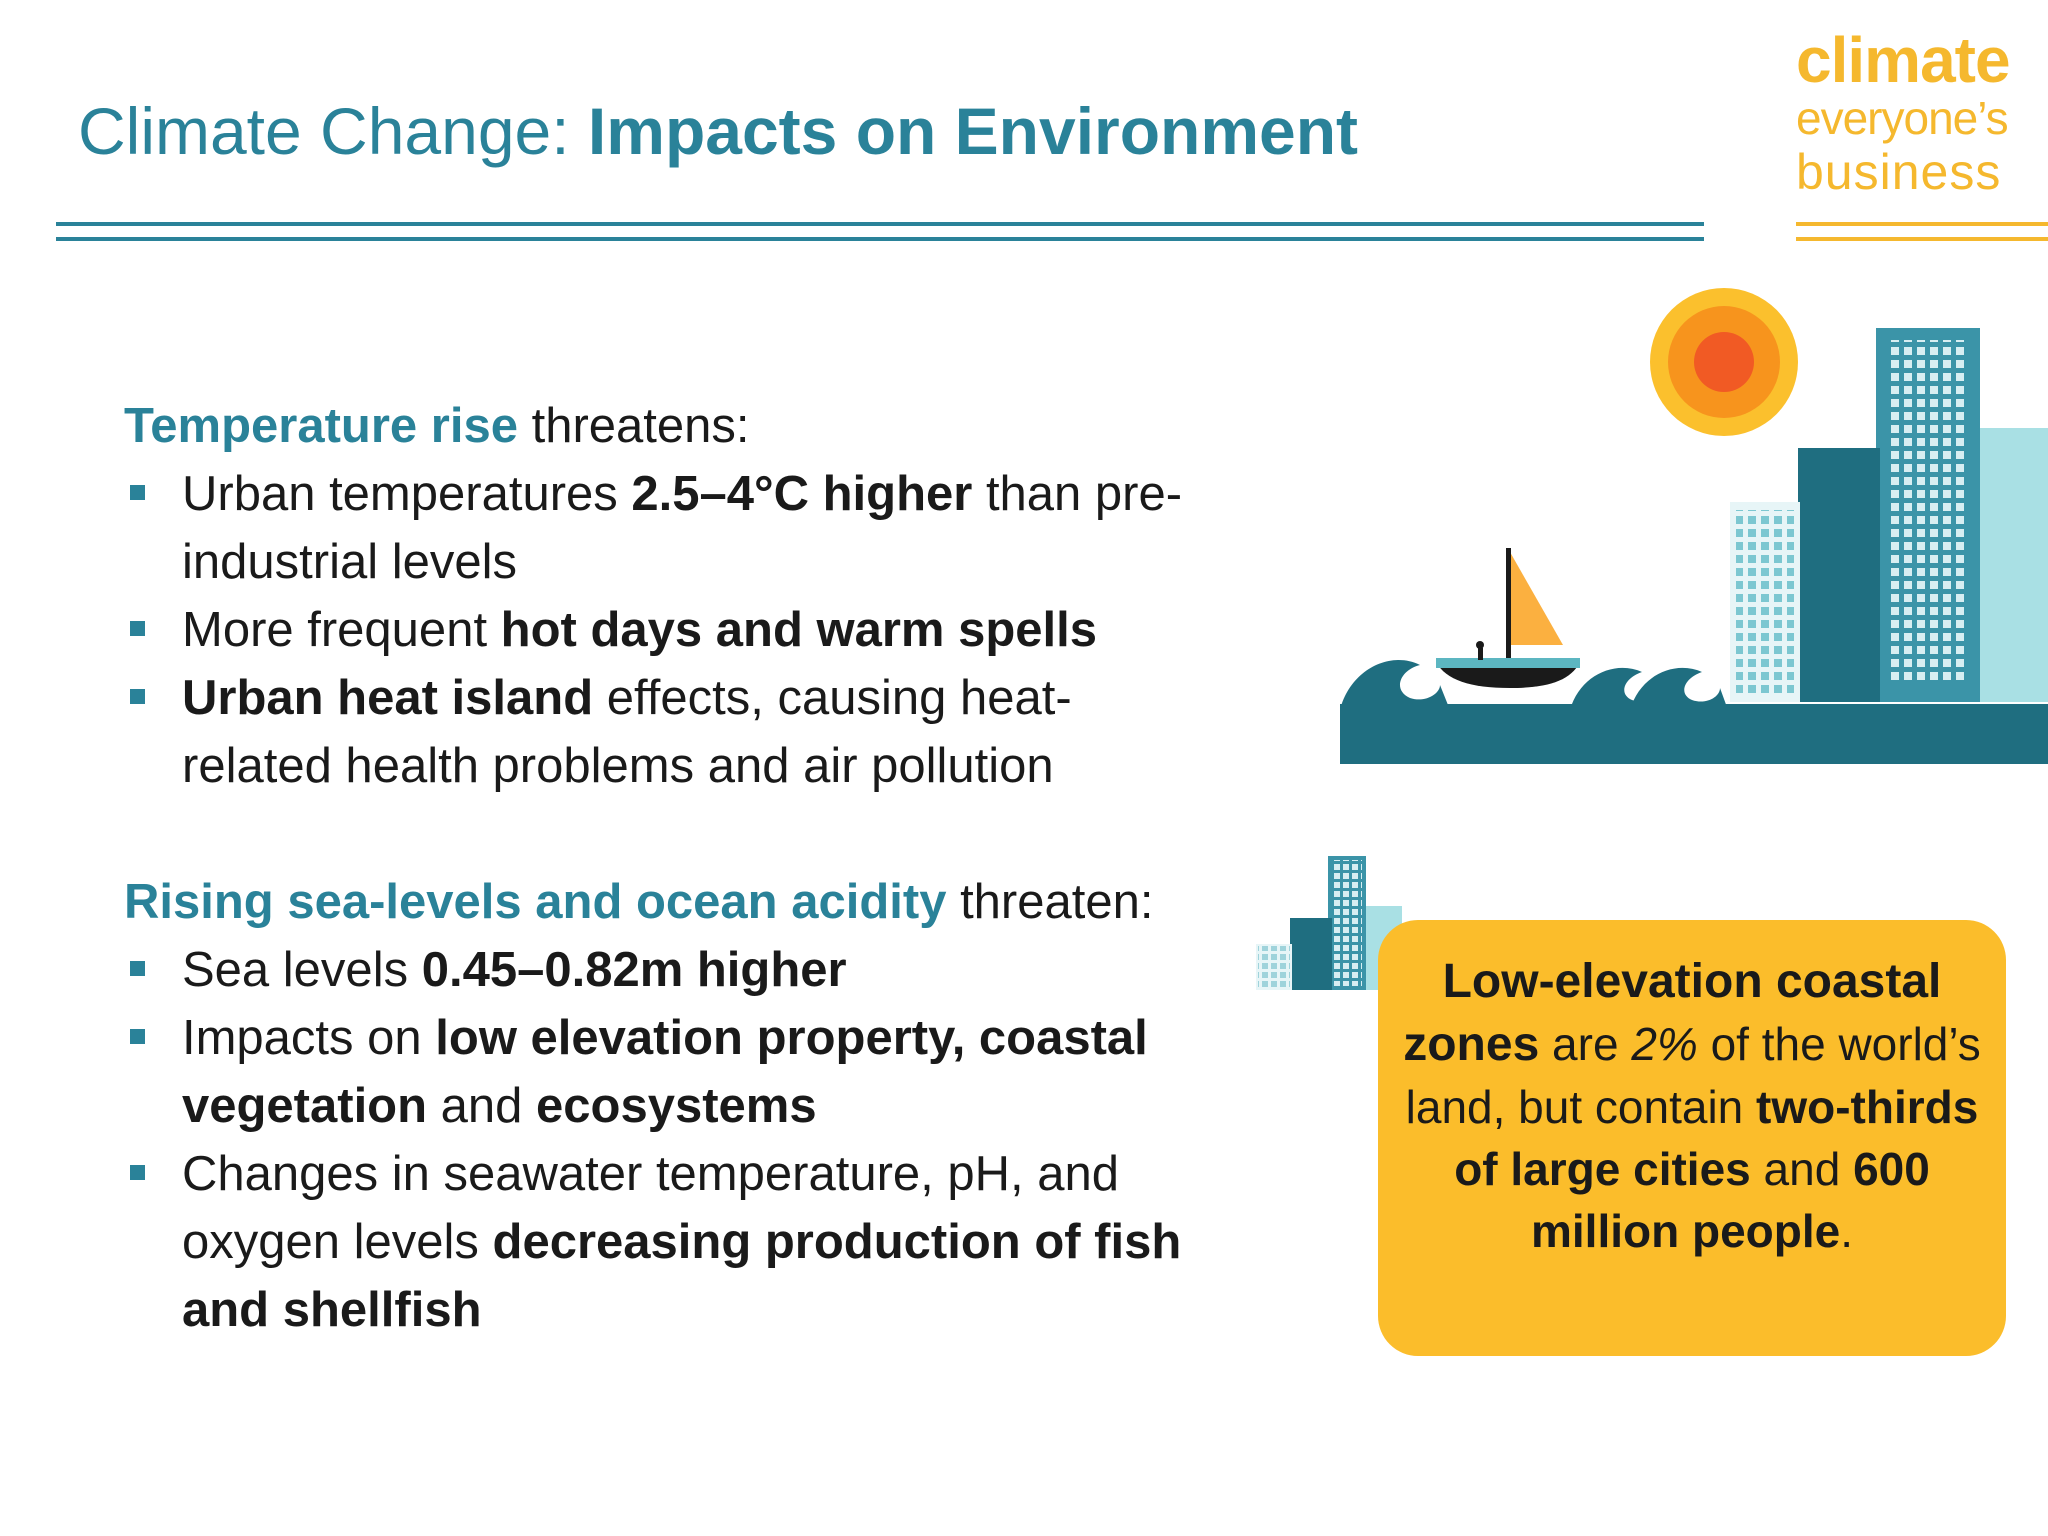 The image size is (2048, 1536). What do you see at coordinates (1903, 60) in the screenshot?
I see `logo-line-1: climate` at bounding box center [1903, 60].